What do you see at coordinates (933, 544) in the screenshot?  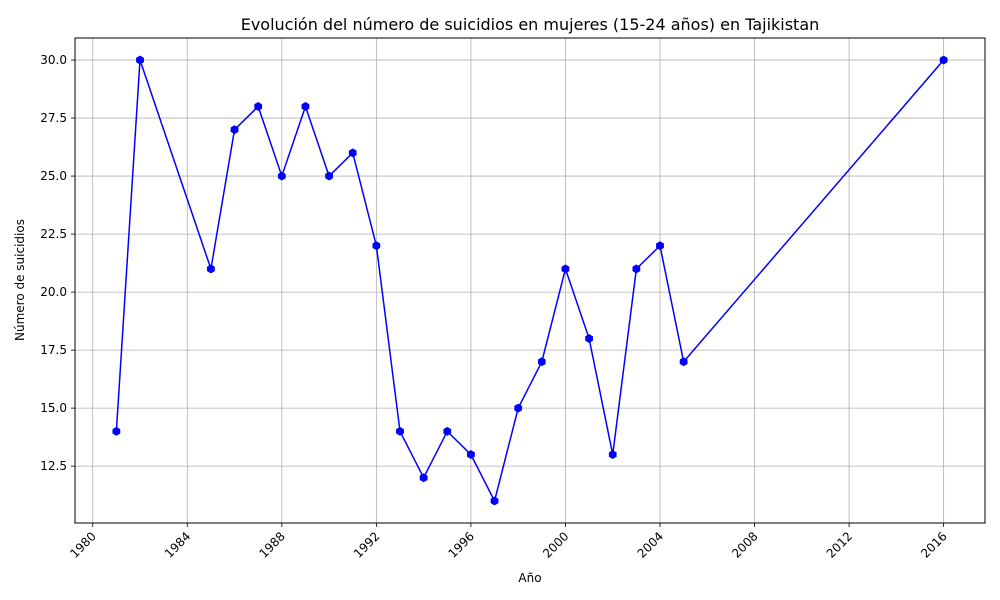 I see `x-tick-label: 2016` at bounding box center [933, 544].